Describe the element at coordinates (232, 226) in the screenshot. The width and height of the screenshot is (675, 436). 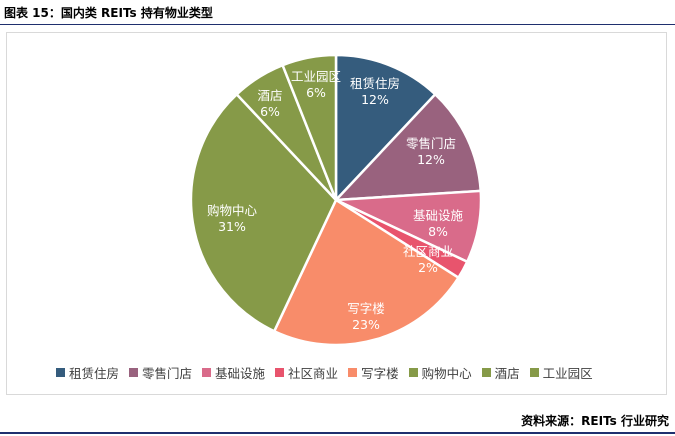
I see `slice-value-label: 31%` at that location.